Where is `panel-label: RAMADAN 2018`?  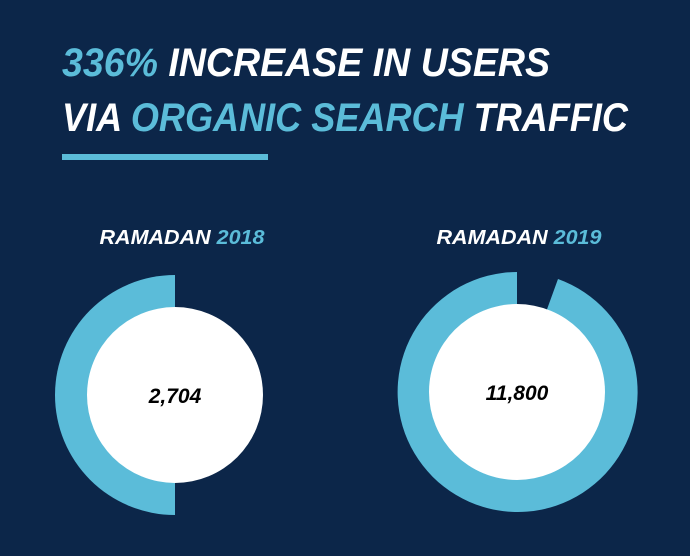
panel-label: RAMADAN 2018 is located at coordinates (183, 238).